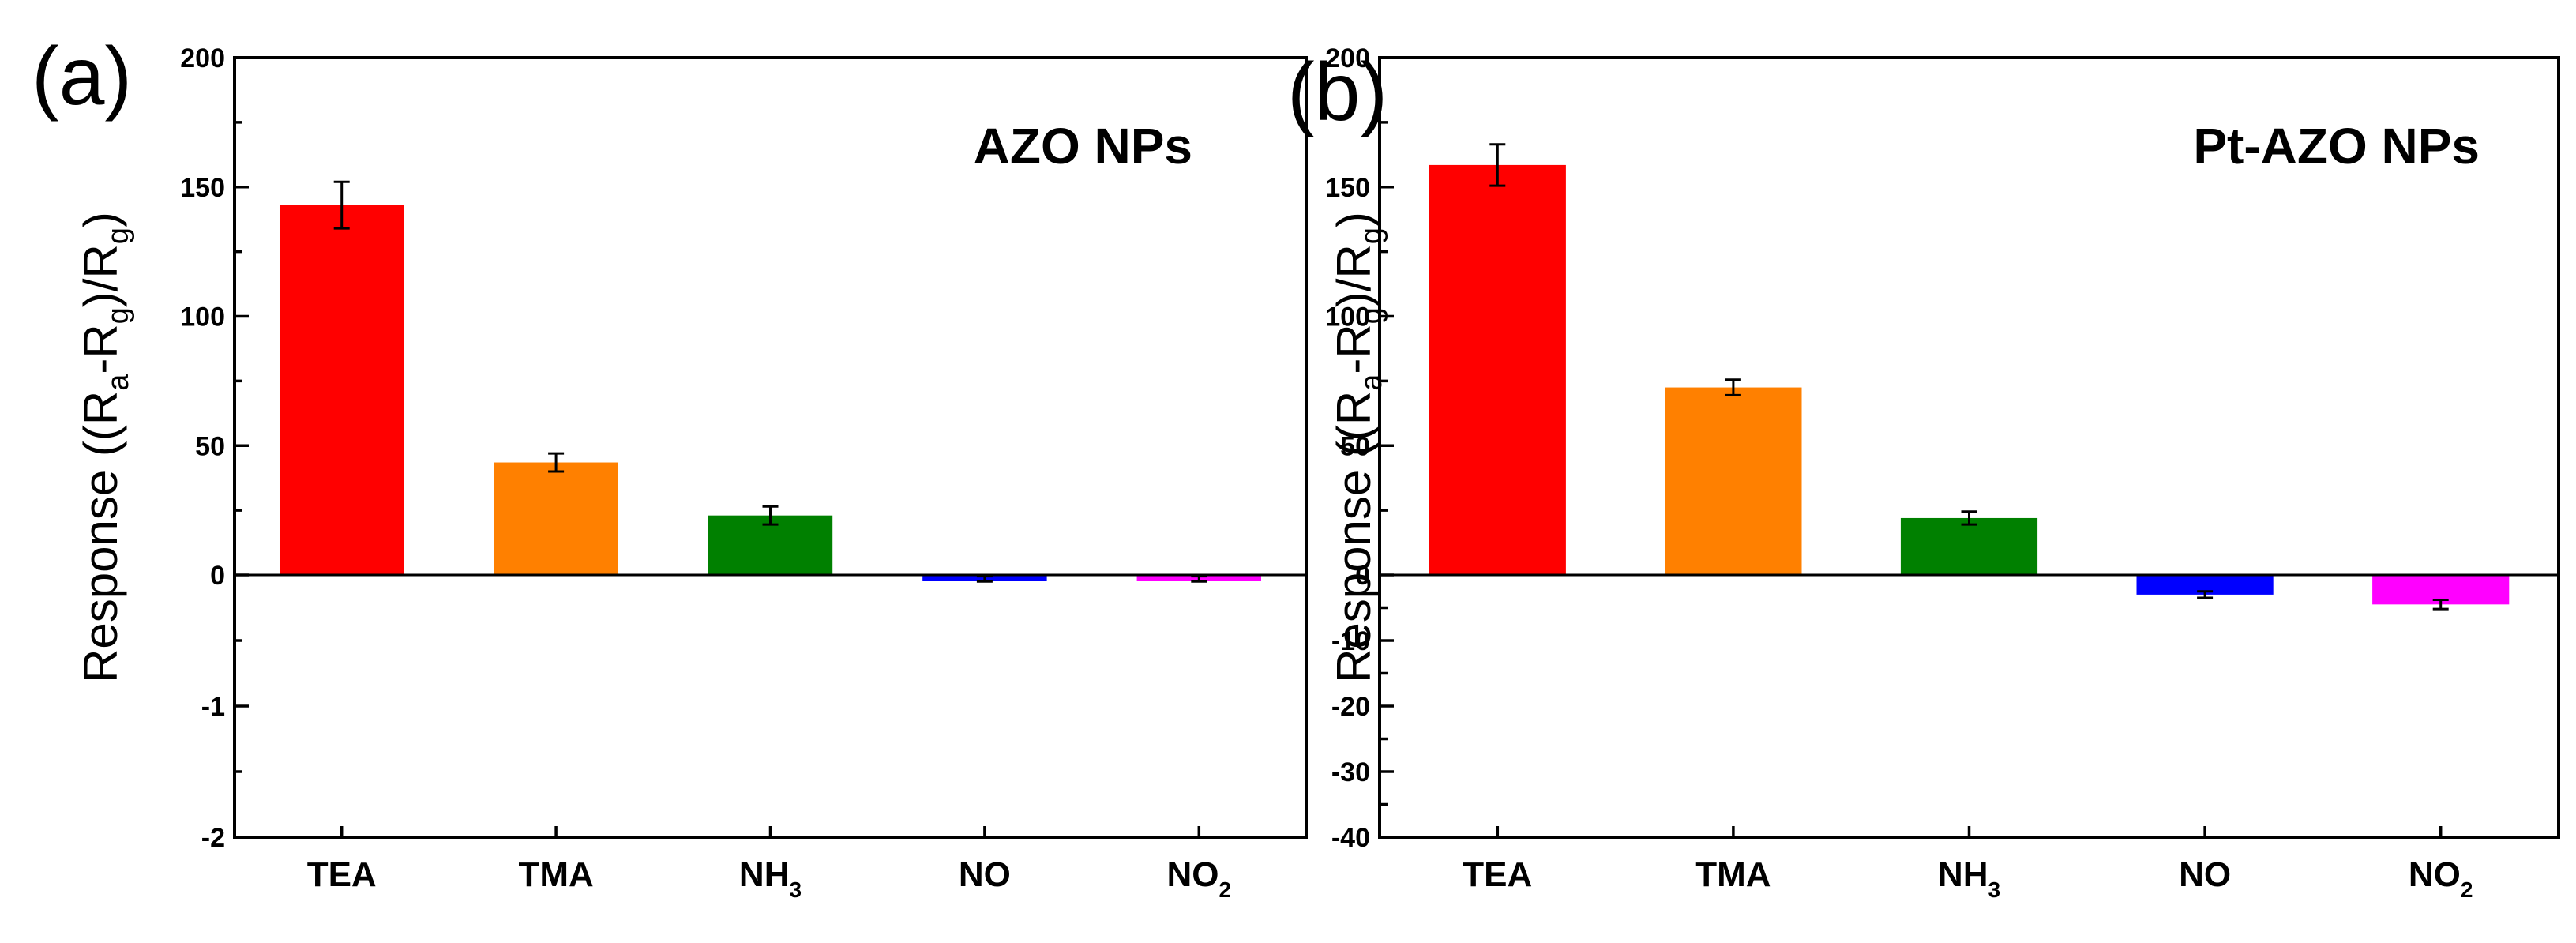 The width and height of the screenshot is (2576, 943). What do you see at coordinates (1083, 146) in the screenshot?
I see `chart-title: AZO NPs` at bounding box center [1083, 146].